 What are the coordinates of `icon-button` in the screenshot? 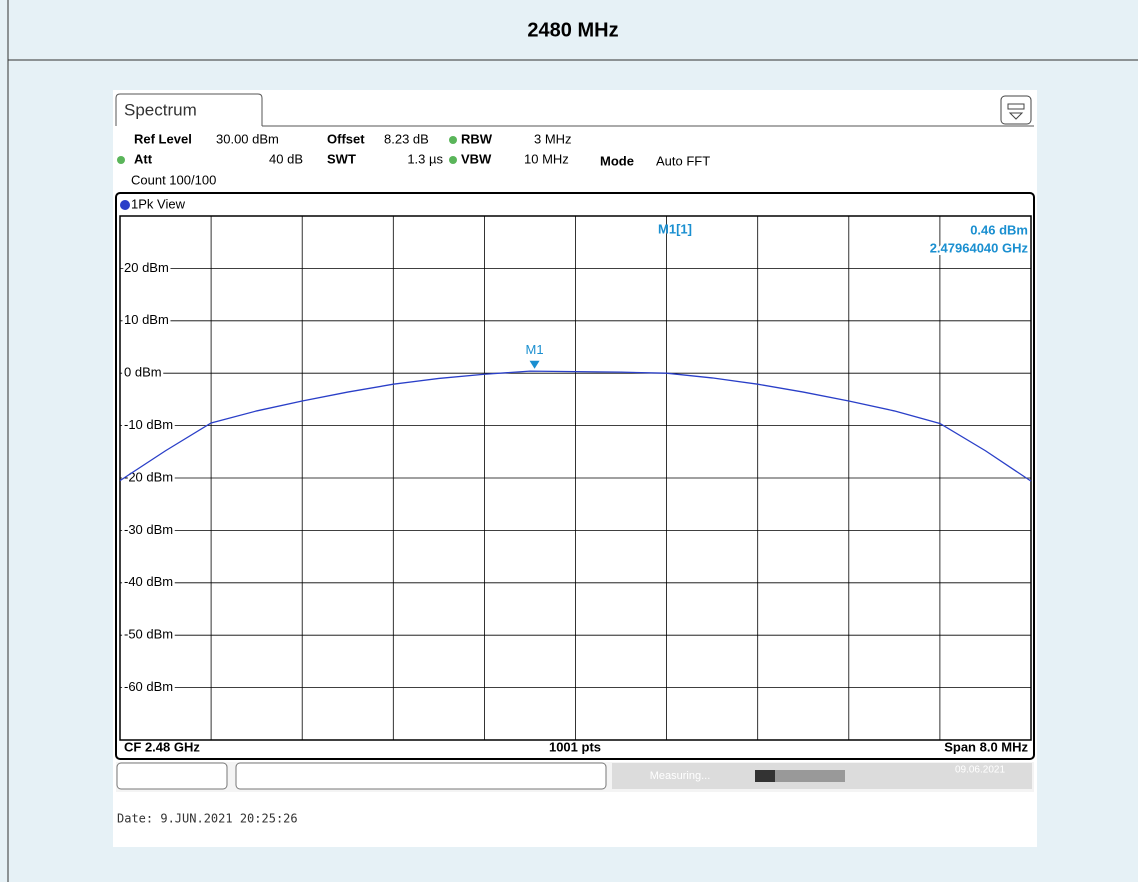 It's located at (1016, 110).